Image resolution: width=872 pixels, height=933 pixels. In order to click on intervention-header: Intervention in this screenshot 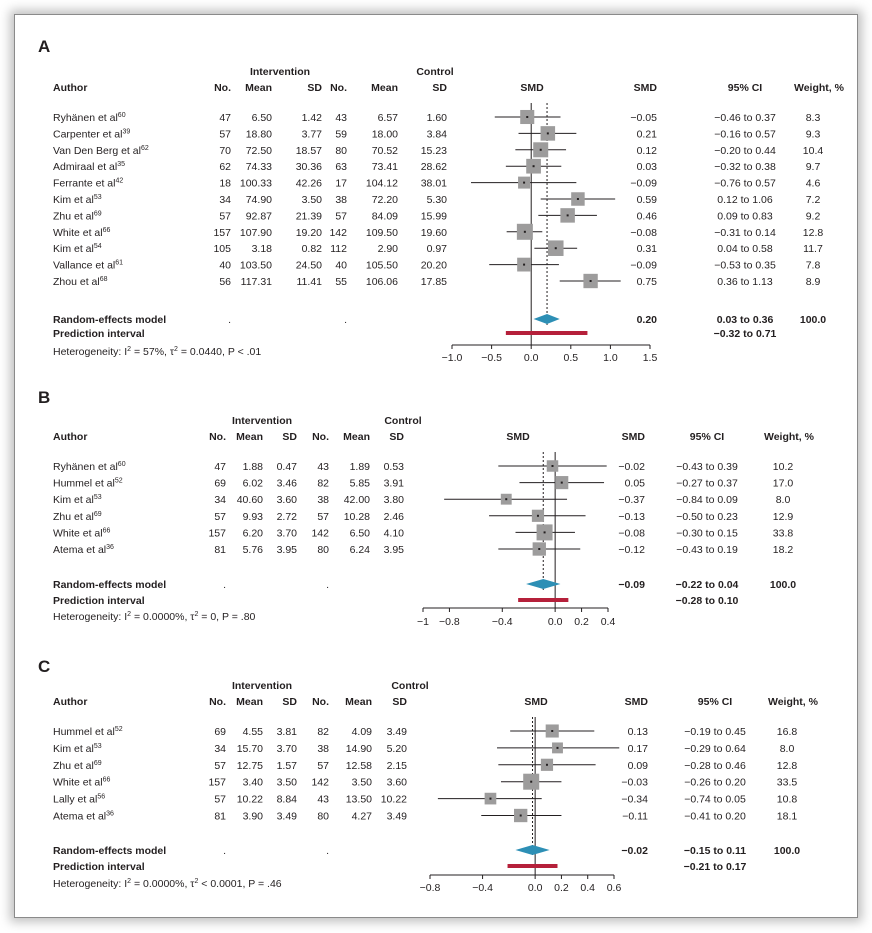, I will do `click(262, 421)`.